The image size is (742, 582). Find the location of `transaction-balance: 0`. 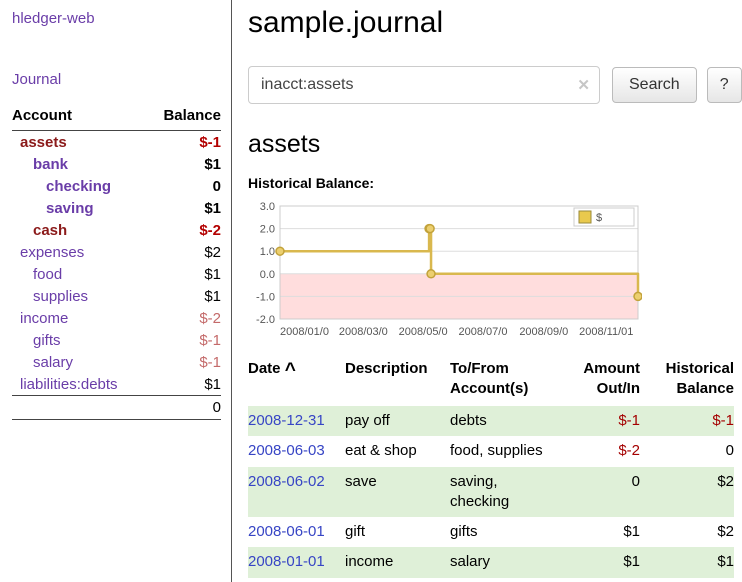

transaction-balance: 0 is located at coordinates (729, 451).